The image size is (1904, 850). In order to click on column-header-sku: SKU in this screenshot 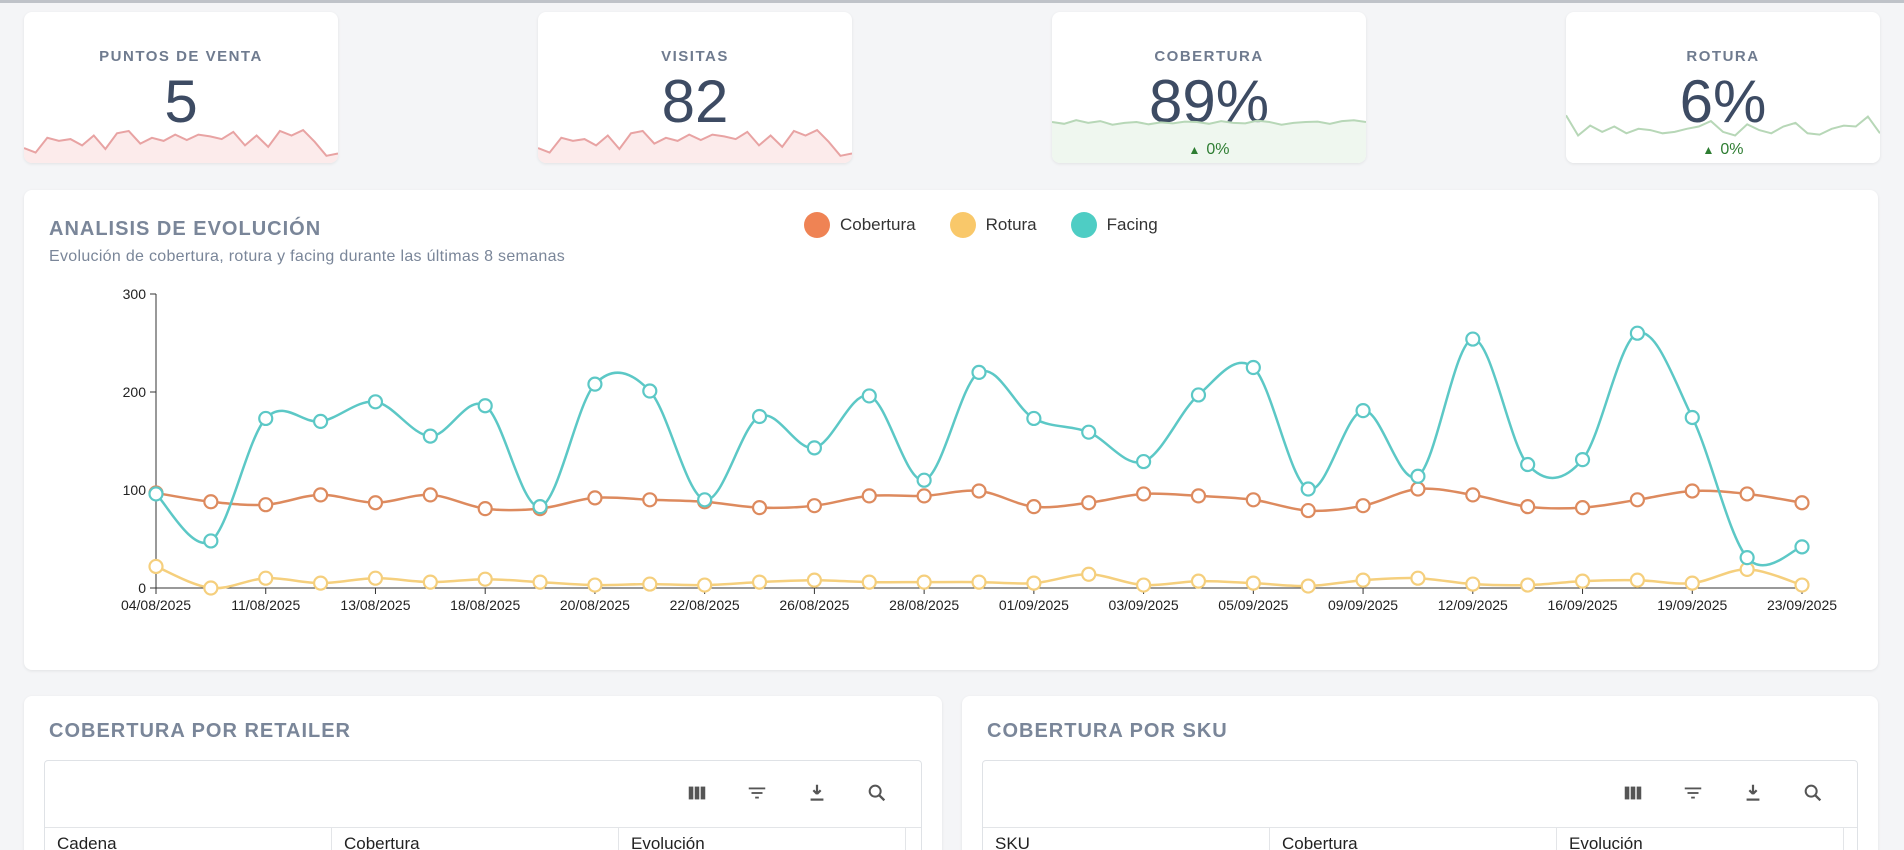, I will do `click(1126, 839)`.